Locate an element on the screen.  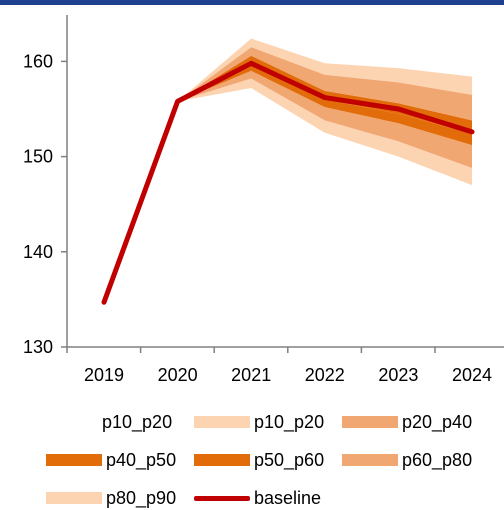
band-p60-p80 is located at coordinates (324, 84).